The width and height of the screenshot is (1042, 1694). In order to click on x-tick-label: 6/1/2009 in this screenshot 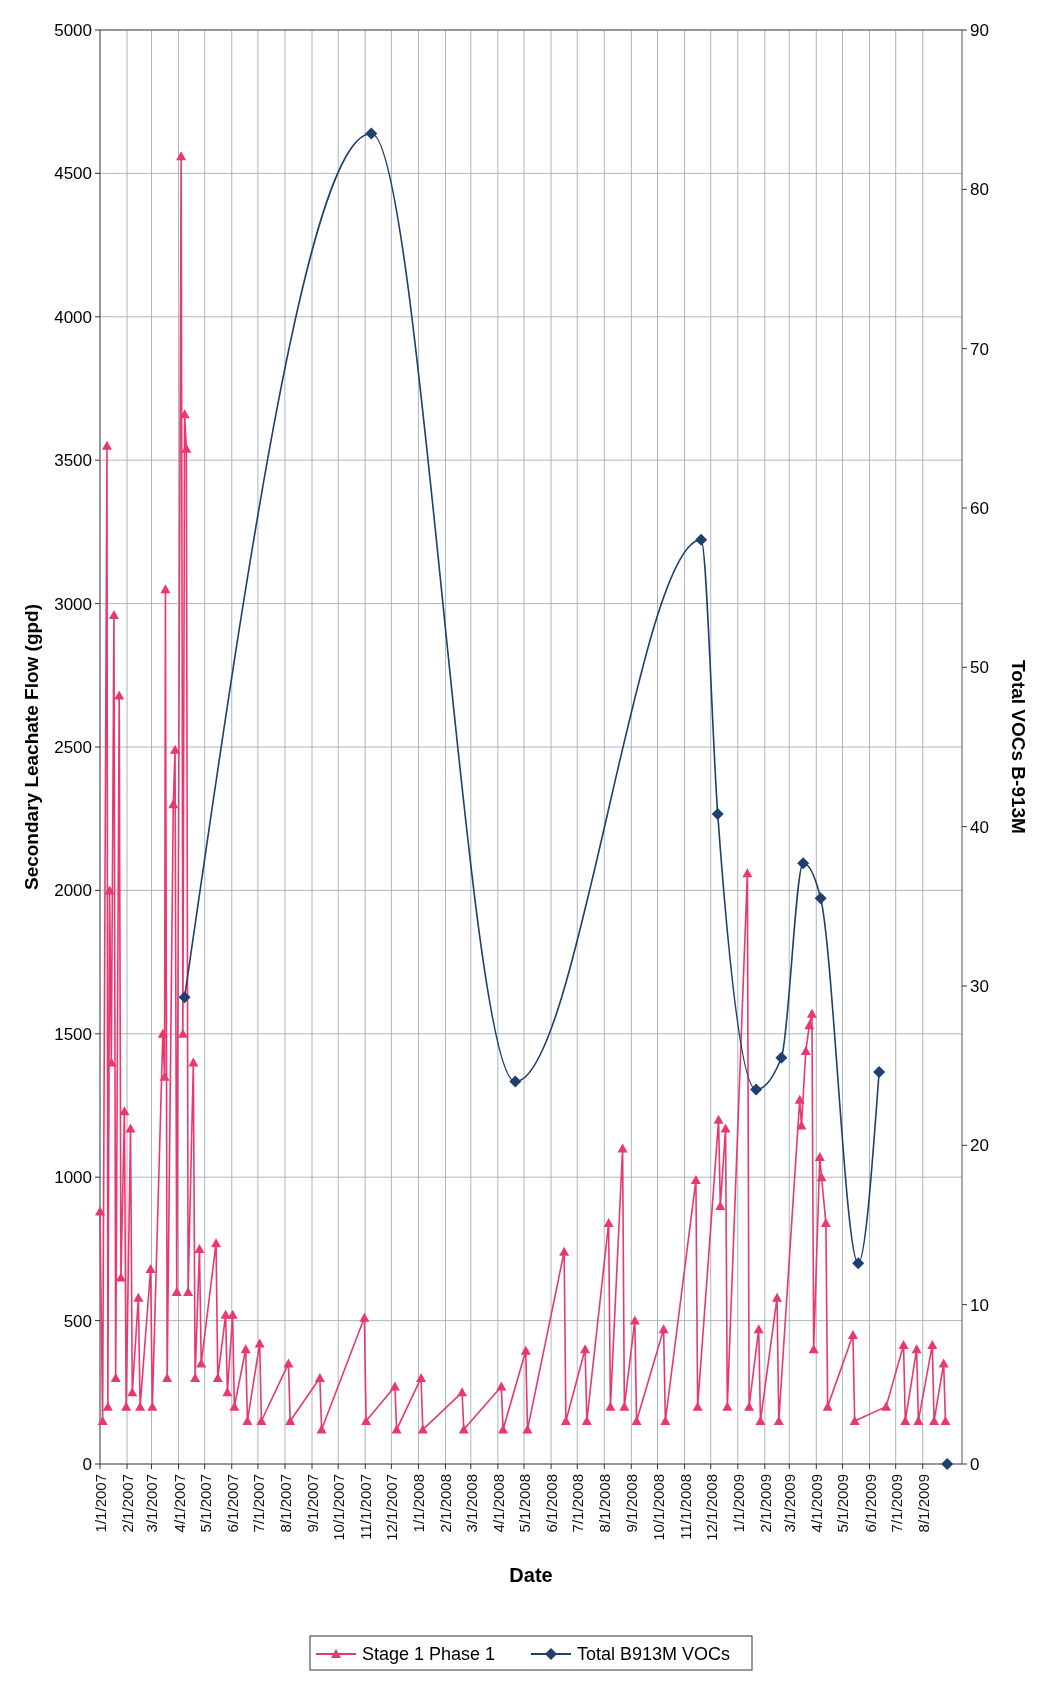, I will do `click(870, 1503)`.